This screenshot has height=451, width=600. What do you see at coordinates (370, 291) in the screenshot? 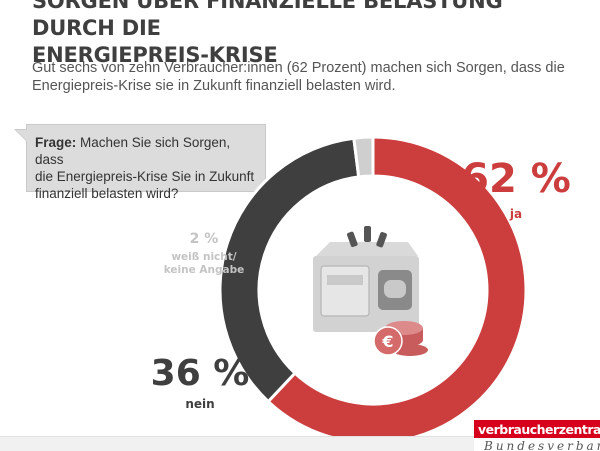
I see `wallet-with-euro-coins-icon: €` at bounding box center [370, 291].